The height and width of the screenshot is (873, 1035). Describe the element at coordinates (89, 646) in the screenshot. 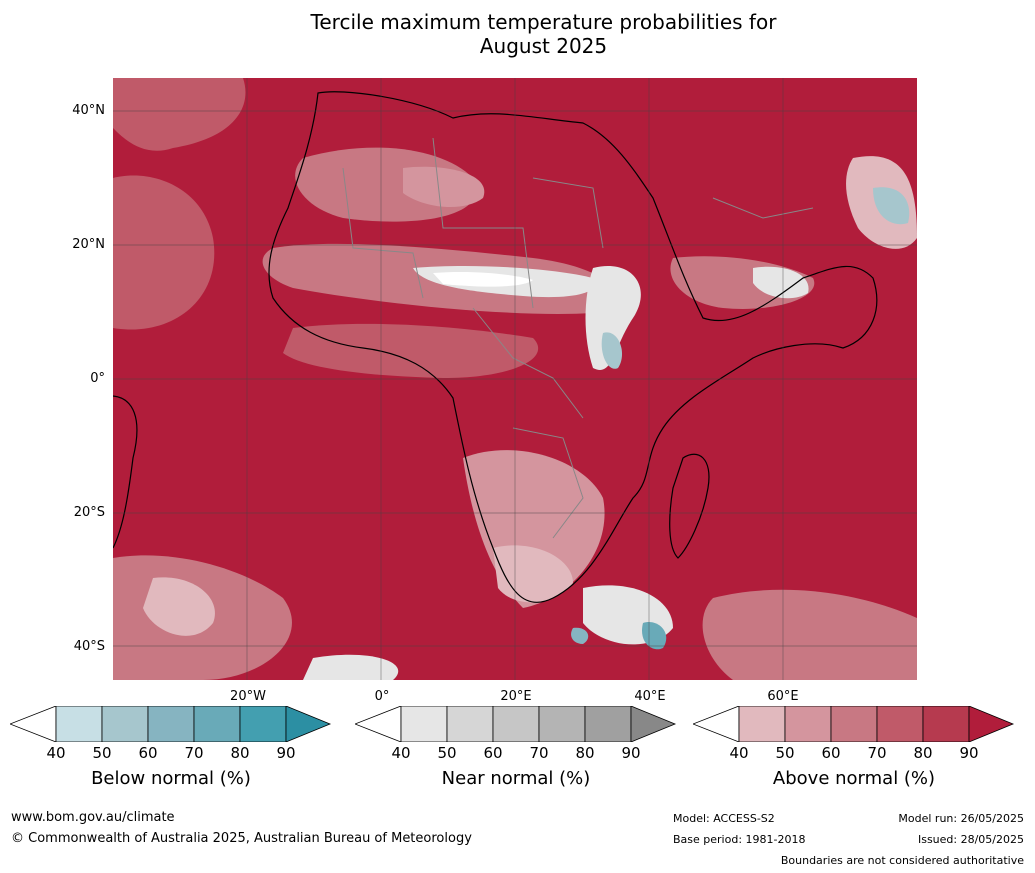

I see `lat-label-40s: 40°S` at that location.